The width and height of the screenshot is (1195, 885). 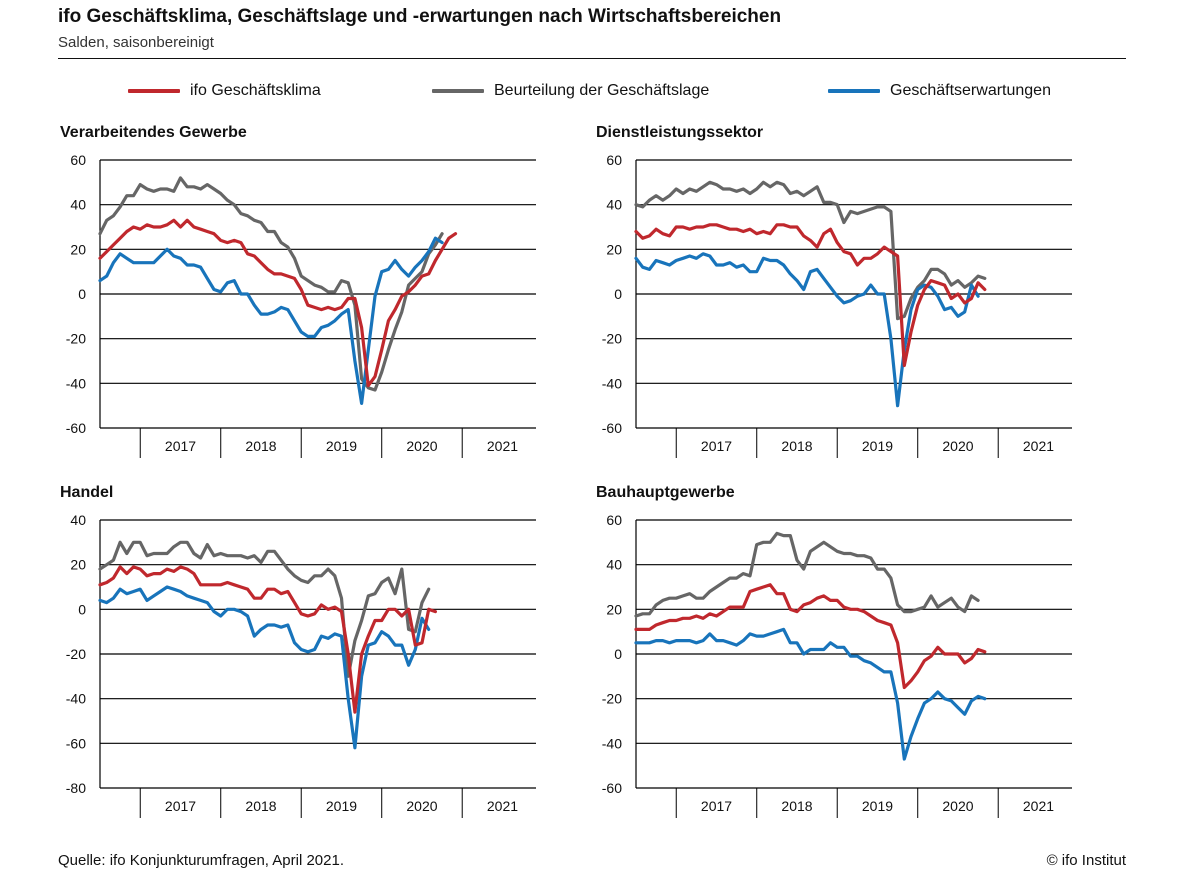 I want to click on chart-handel: -80 -60 -40 -20 0 20 40 2017 2018 2019 2020 2021, so click(x=301, y=665).